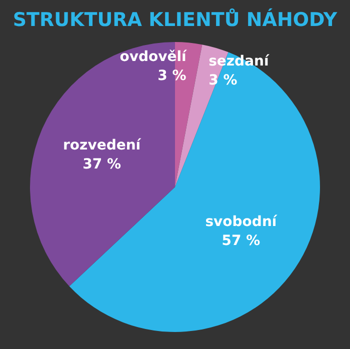 Image resolution: width=350 pixels, height=349 pixels. Describe the element at coordinates (239, 61) in the screenshot. I see `slice-label: sezdaní` at that location.